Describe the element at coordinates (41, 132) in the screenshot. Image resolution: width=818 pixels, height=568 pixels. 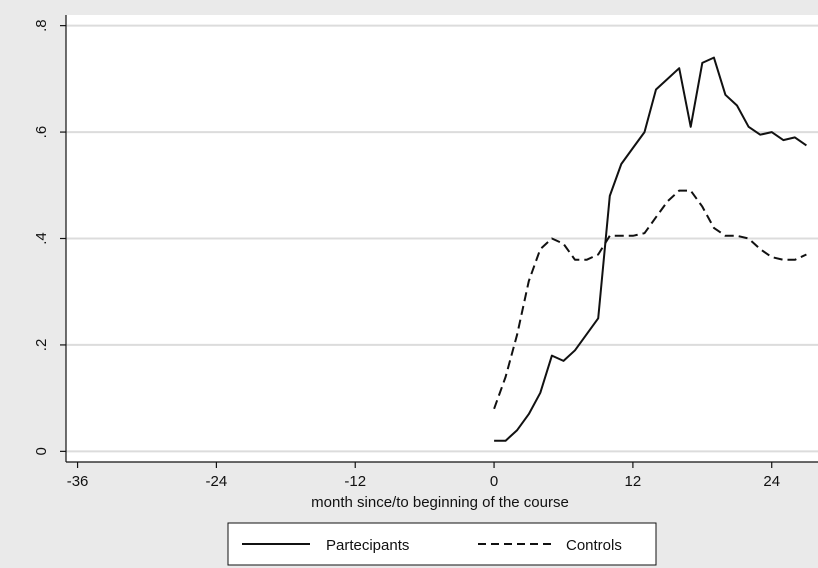
I see `y-tick-label: .6` at that location.